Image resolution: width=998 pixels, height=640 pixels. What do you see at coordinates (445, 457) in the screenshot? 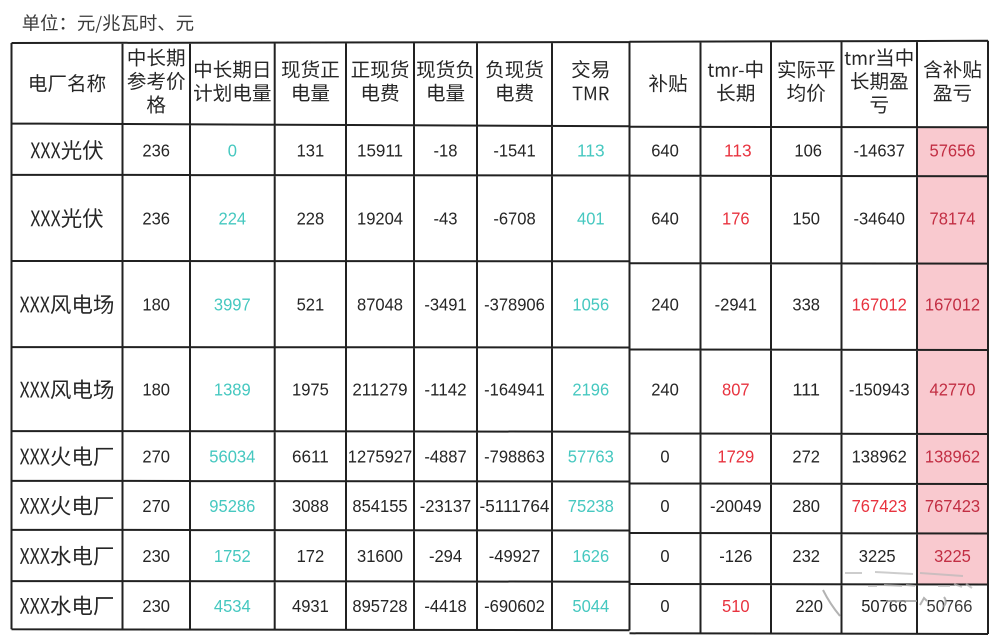
I see `svg-text: -4887` at bounding box center [445, 457].